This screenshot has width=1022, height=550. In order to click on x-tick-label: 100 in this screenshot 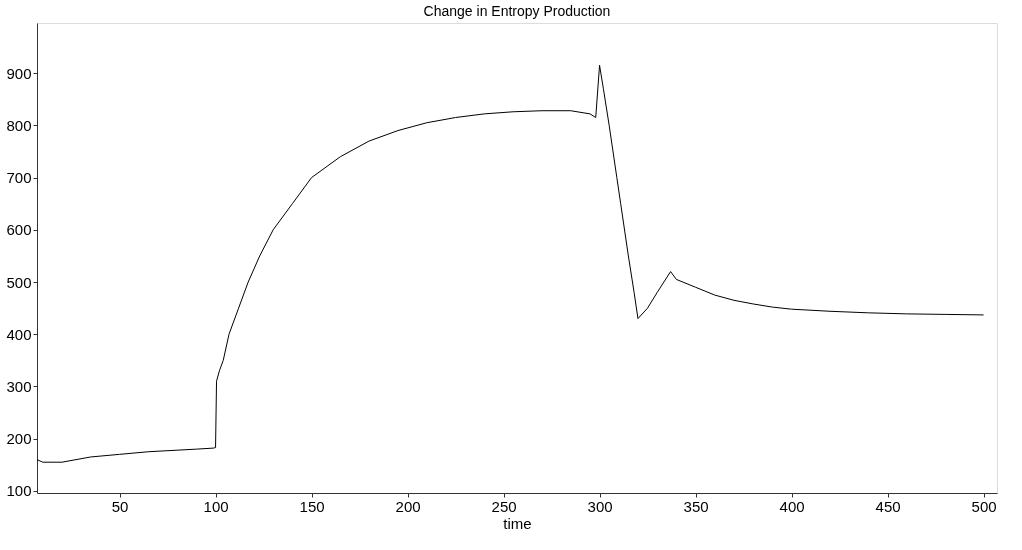, I will do `click(216, 506)`.